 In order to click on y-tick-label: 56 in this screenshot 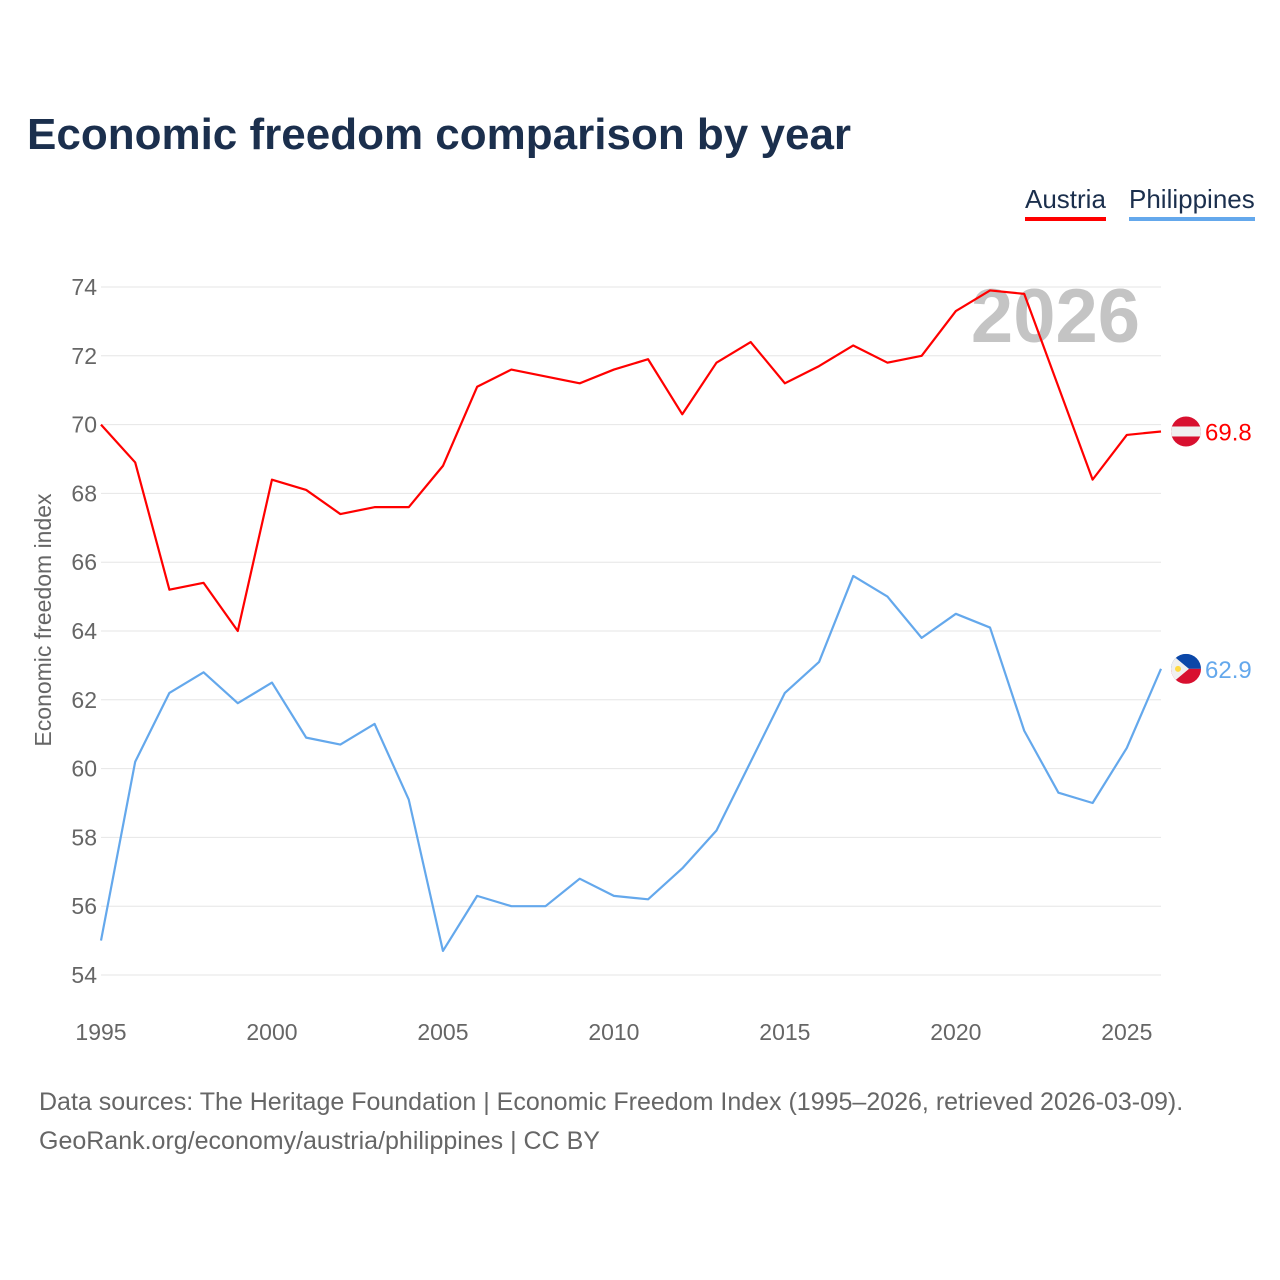, I will do `click(84, 906)`.